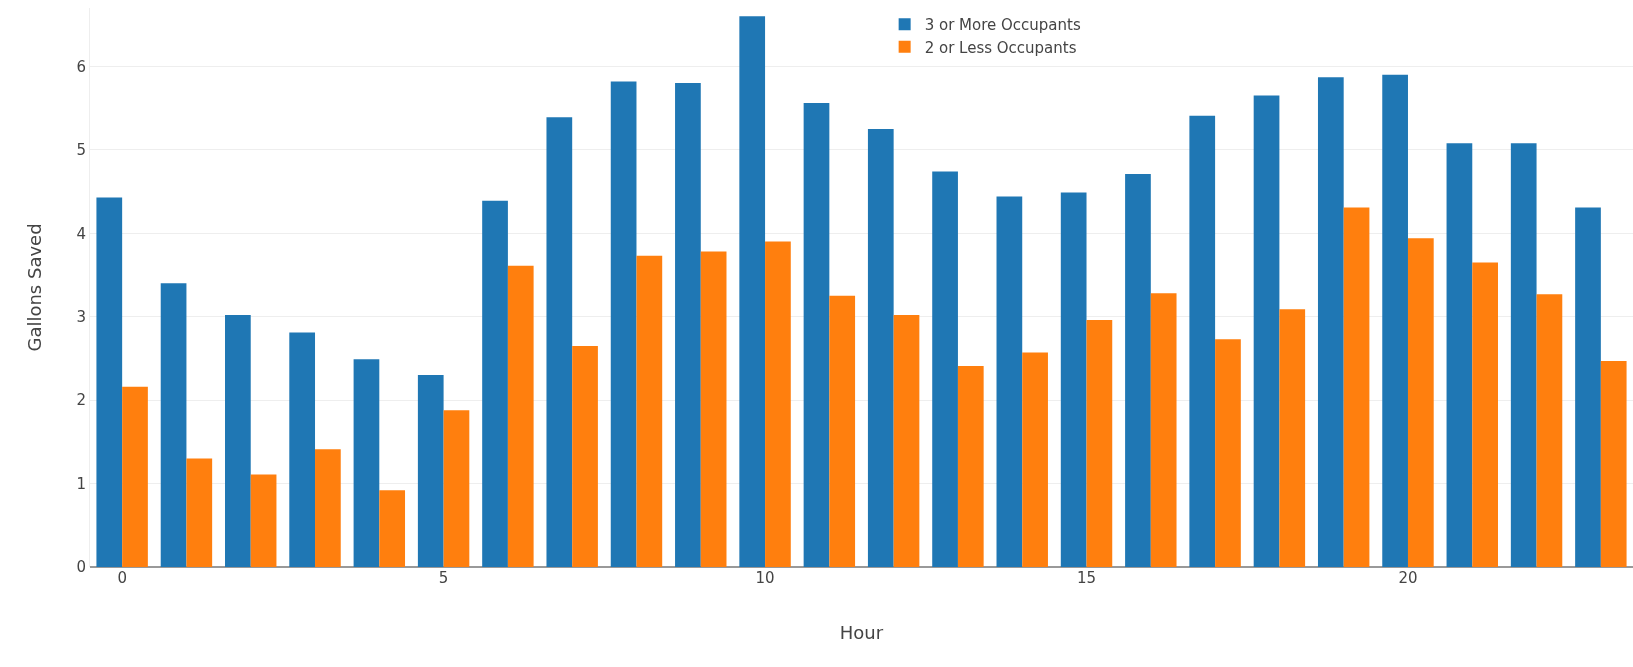 This screenshot has width=1633, height=667. I want to click on y-tick-label: 3, so click(81, 316).